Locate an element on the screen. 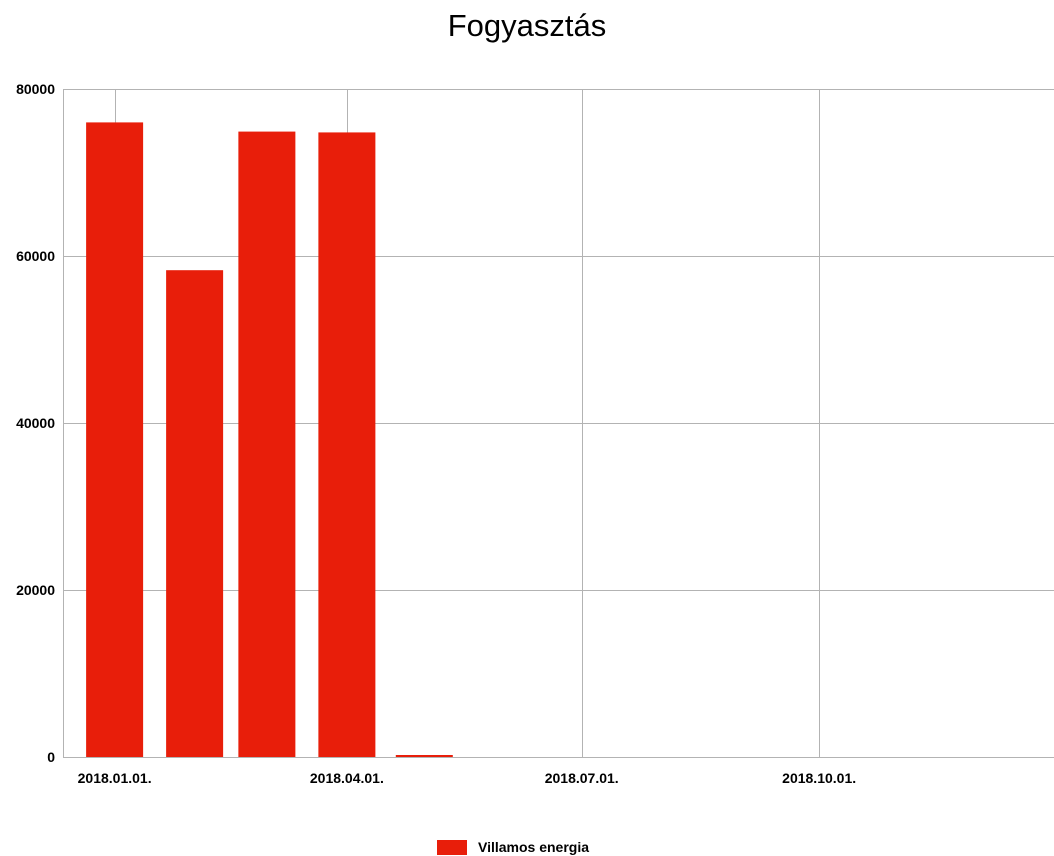 This screenshot has height=856, width=1054. y-tick-label: 60000 is located at coordinates (35, 256).